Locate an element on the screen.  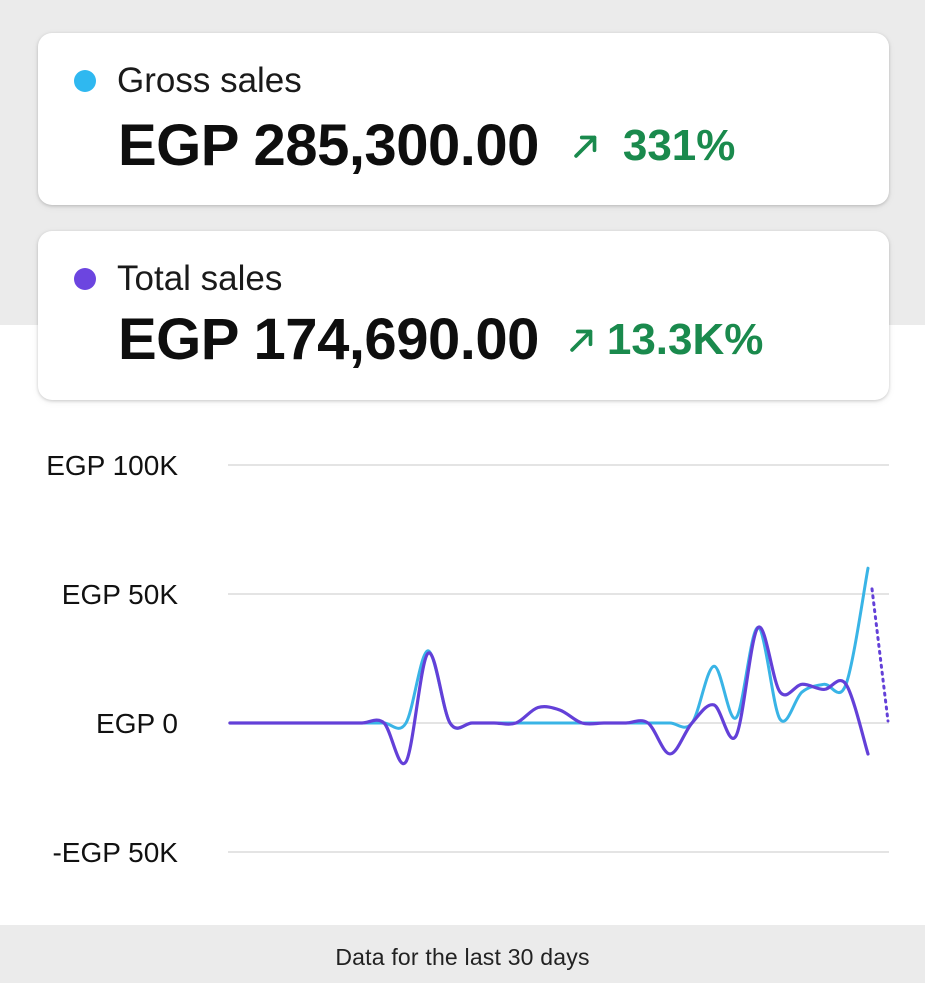
series-line-gross-sales is located at coordinates (549, 648).